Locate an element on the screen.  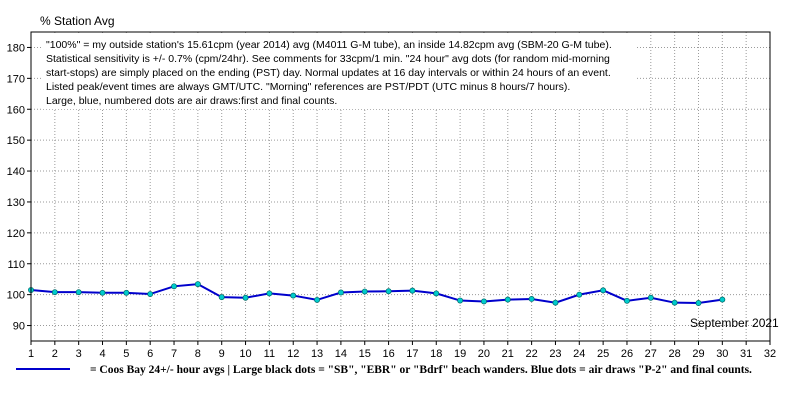
series-line is located at coordinates (376, 293).